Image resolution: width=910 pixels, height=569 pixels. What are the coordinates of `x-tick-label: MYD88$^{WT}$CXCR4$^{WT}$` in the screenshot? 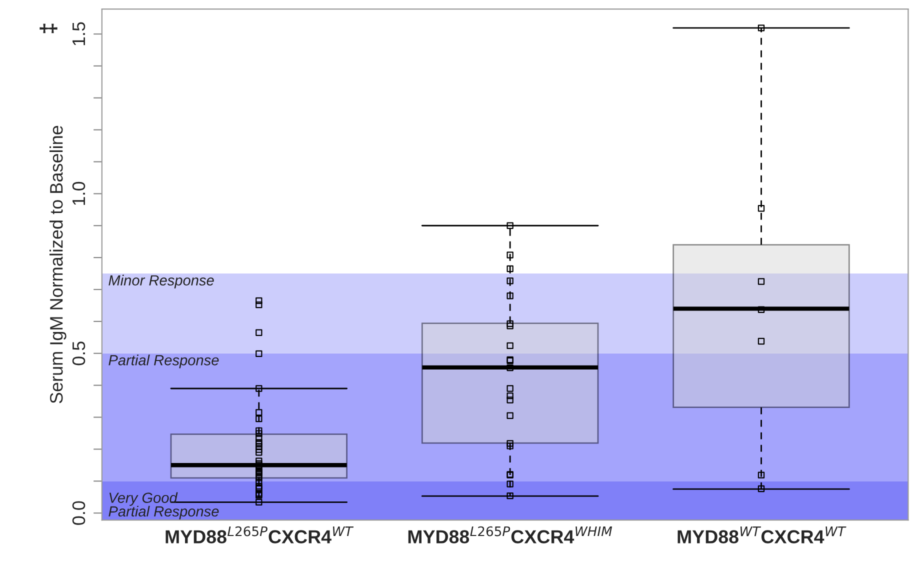 It's located at (762, 535).